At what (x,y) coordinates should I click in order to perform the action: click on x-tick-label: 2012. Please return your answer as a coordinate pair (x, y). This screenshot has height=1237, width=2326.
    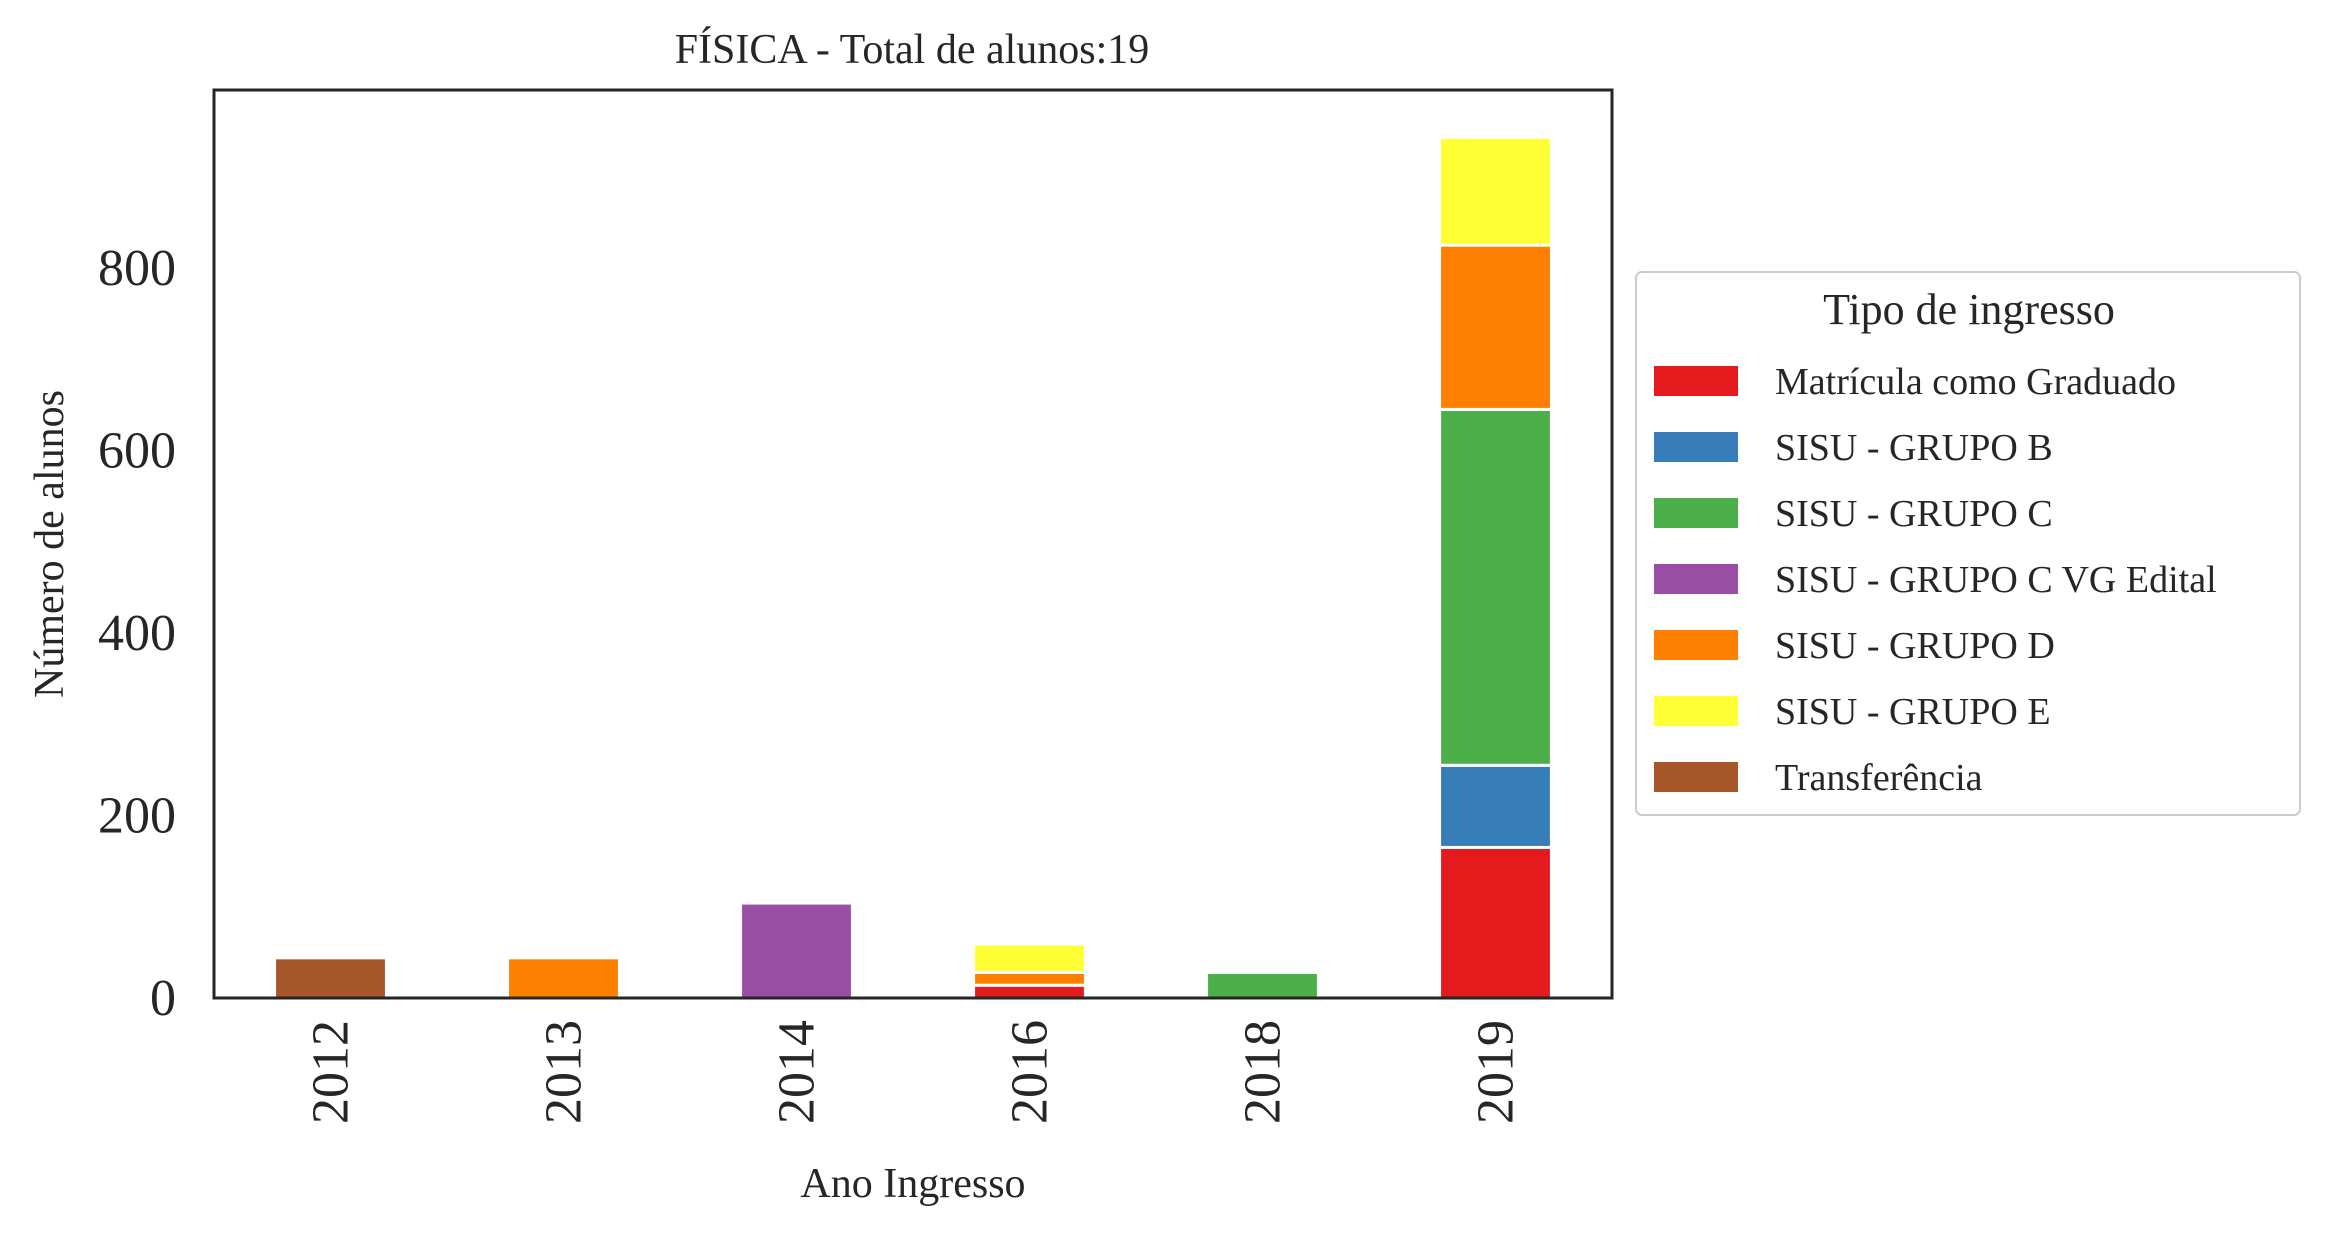
    Looking at the image, I should click on (331, 1072).